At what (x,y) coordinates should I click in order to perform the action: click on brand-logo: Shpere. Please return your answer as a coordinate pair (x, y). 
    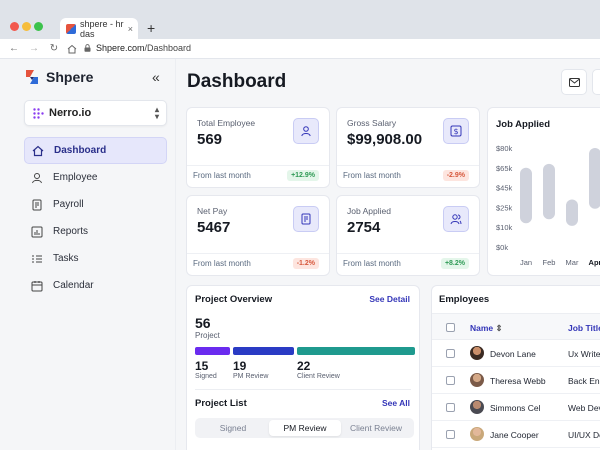
    Looking at the image, I should click on (58, 77).